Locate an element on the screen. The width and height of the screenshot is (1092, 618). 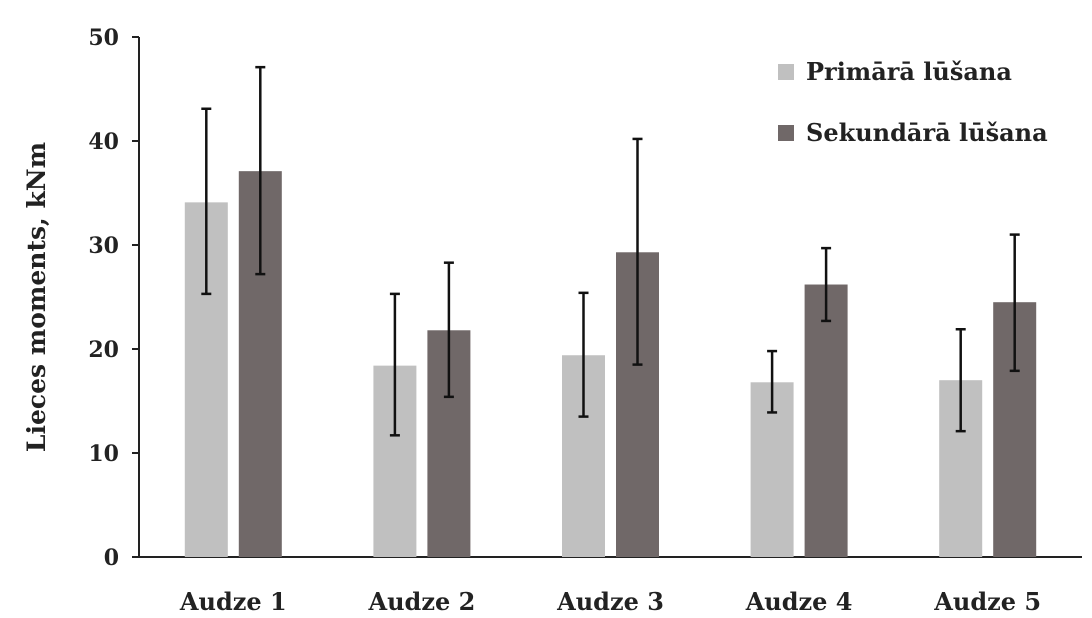
y-tick-label: 50 is located at coordinates (103, 38).